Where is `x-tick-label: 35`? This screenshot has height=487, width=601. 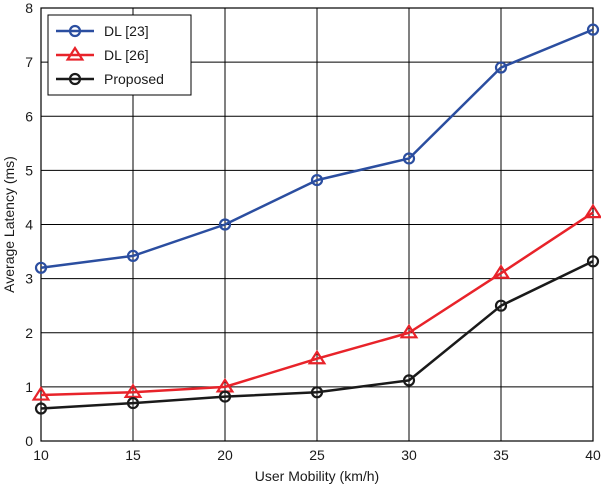
x-tick-label: 35 is located at coordinates (501, 455).